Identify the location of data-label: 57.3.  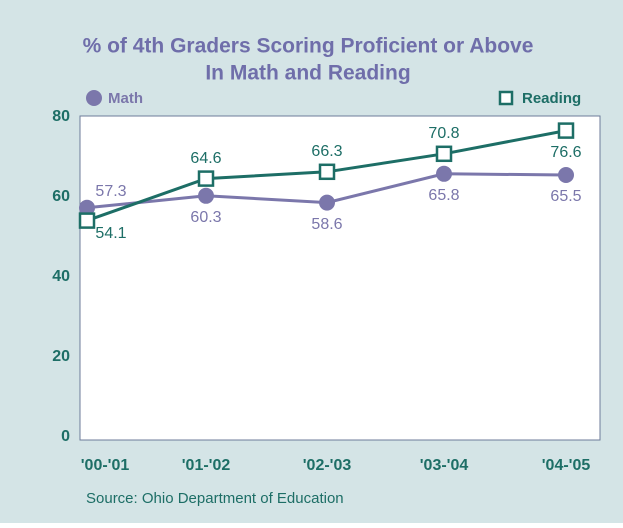
(110, 191).